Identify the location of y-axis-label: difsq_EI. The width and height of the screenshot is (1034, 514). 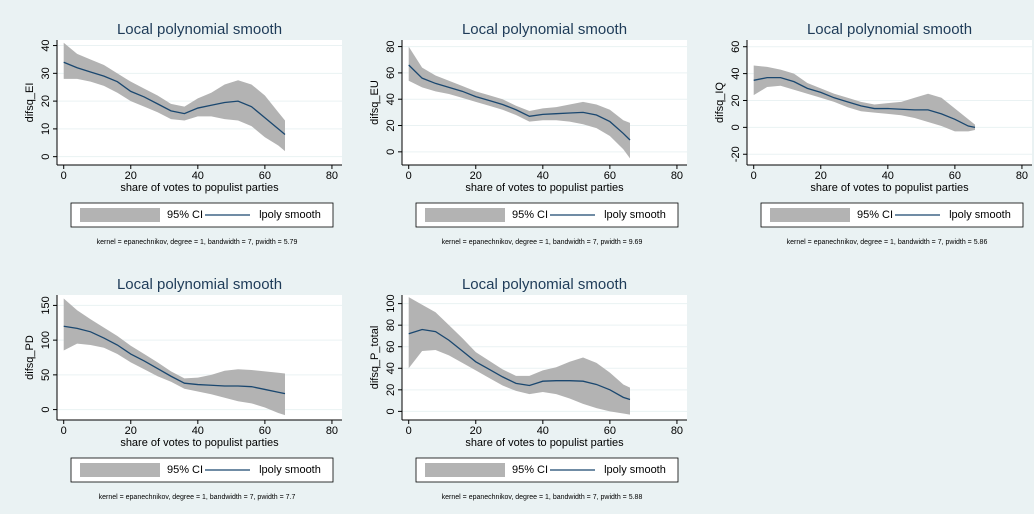
(30, 103).